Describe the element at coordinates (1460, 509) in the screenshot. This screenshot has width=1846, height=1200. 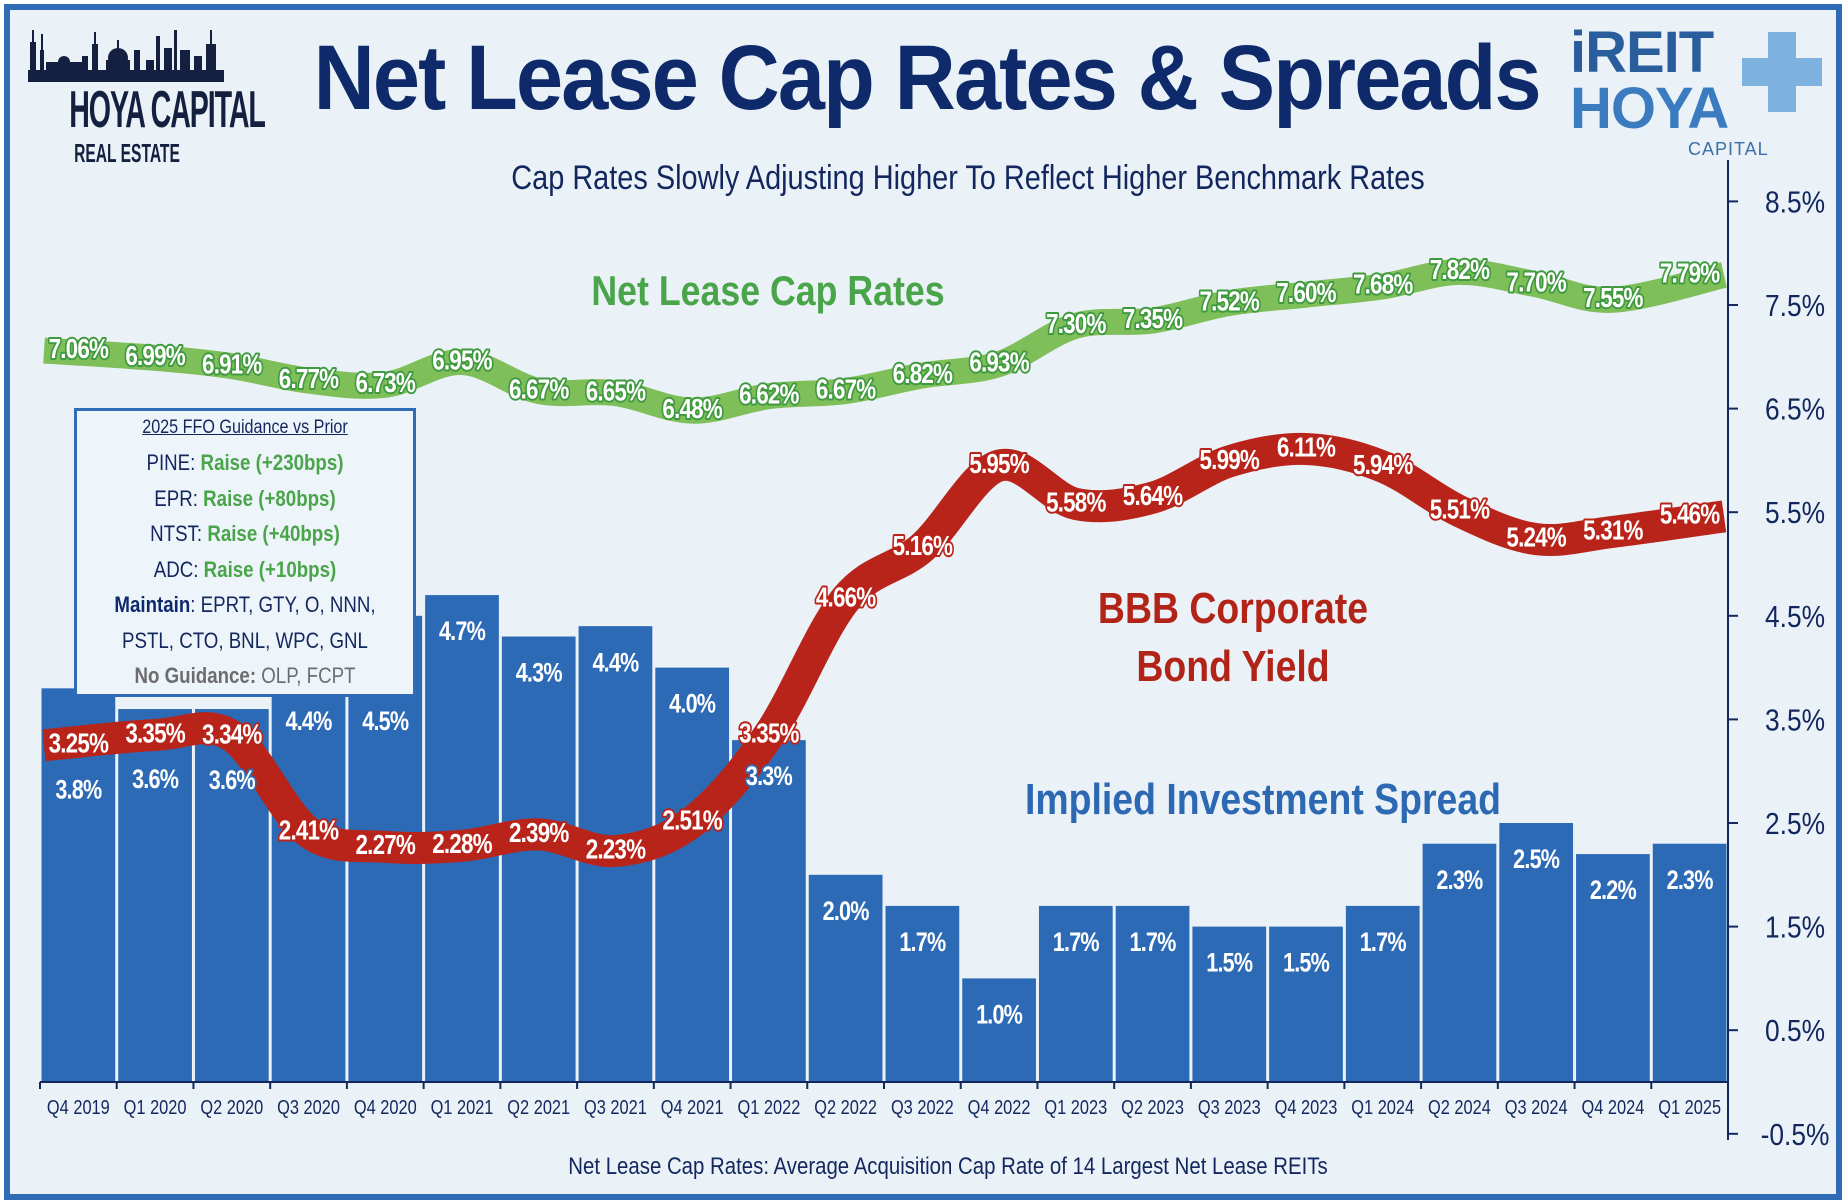
I see `bbb-data-label: 5.51%` at that location.